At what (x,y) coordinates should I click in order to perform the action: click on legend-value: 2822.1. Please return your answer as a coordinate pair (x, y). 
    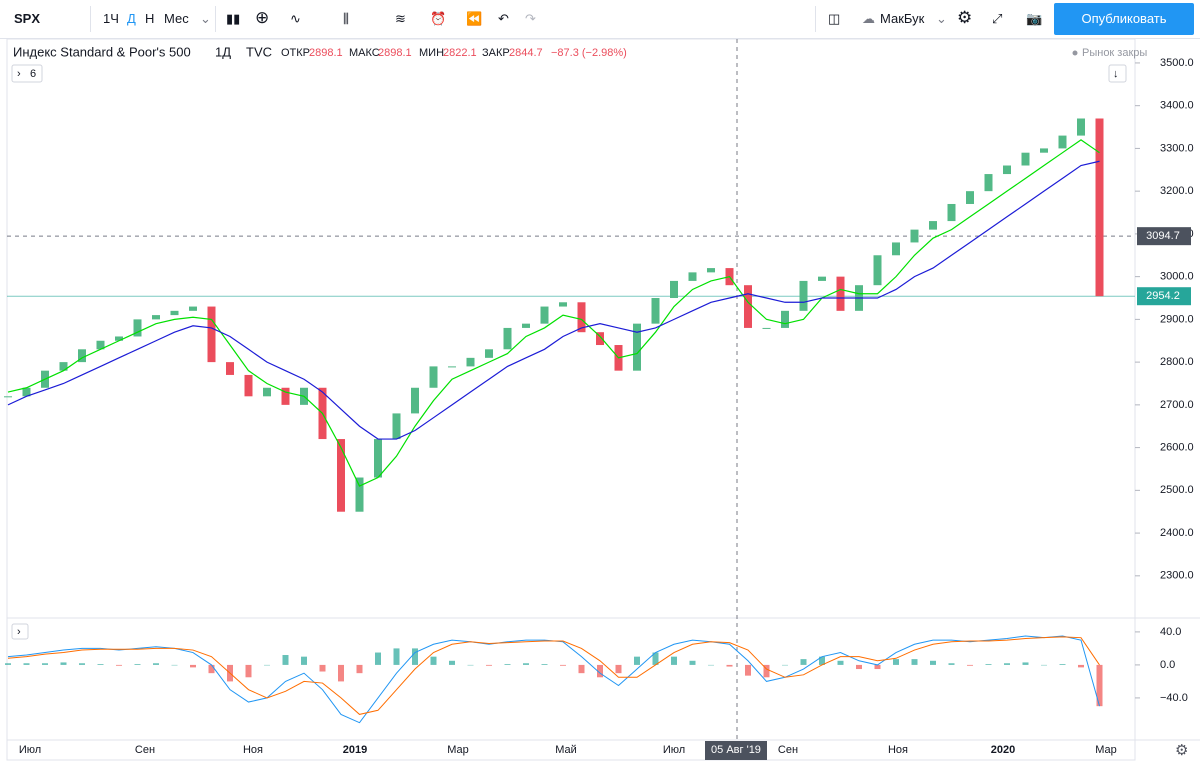
    Looking at the image, I should click on (460, 53).